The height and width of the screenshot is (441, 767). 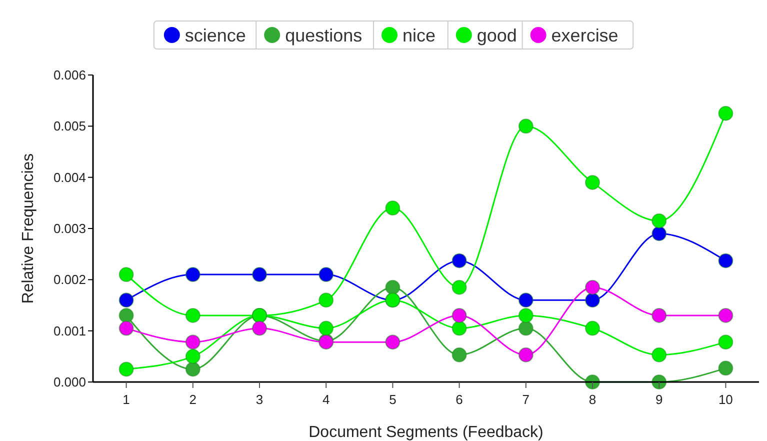 I want to click on legend-label: good, so click(x=496, y=35).